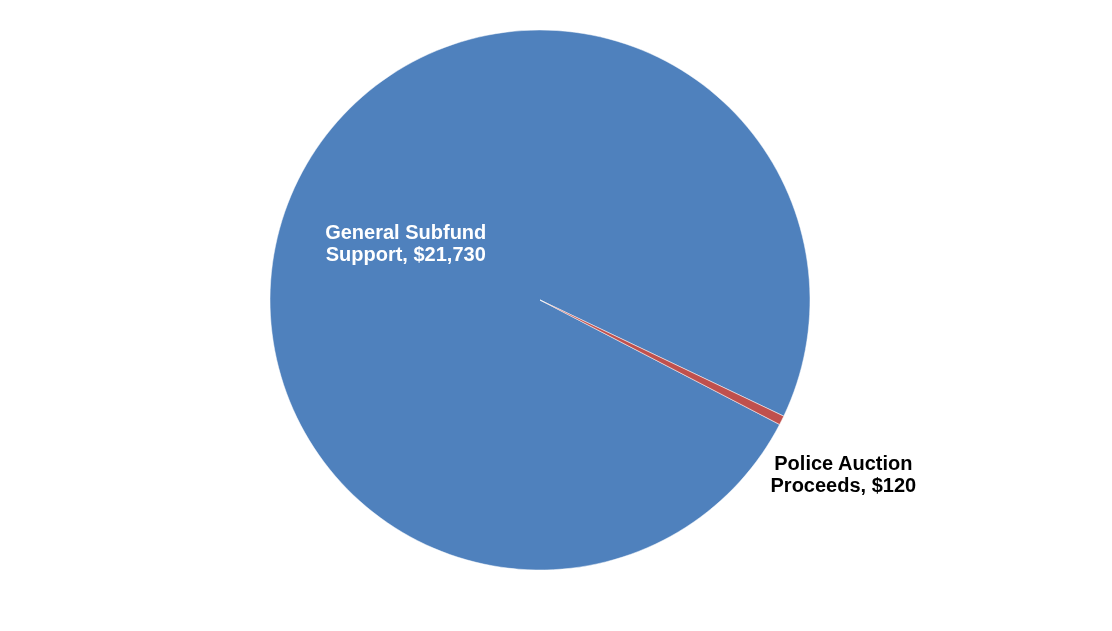 This screenshot has width=1112, height=631. Describe the element at coordinates (843, 474) in the screenshot. I see `slice-label: Police Auction Proceeds, $120` at that location.